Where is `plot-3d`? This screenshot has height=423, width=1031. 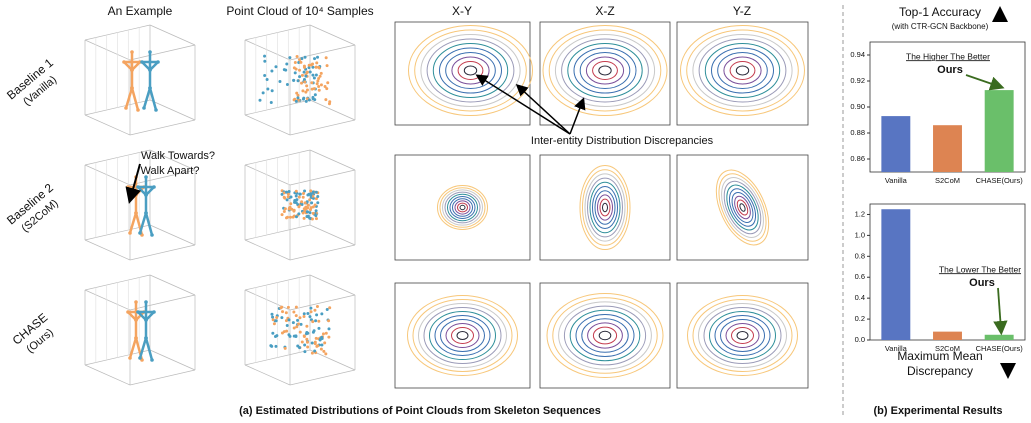
plot-3d is located at coordinates (140, 330).